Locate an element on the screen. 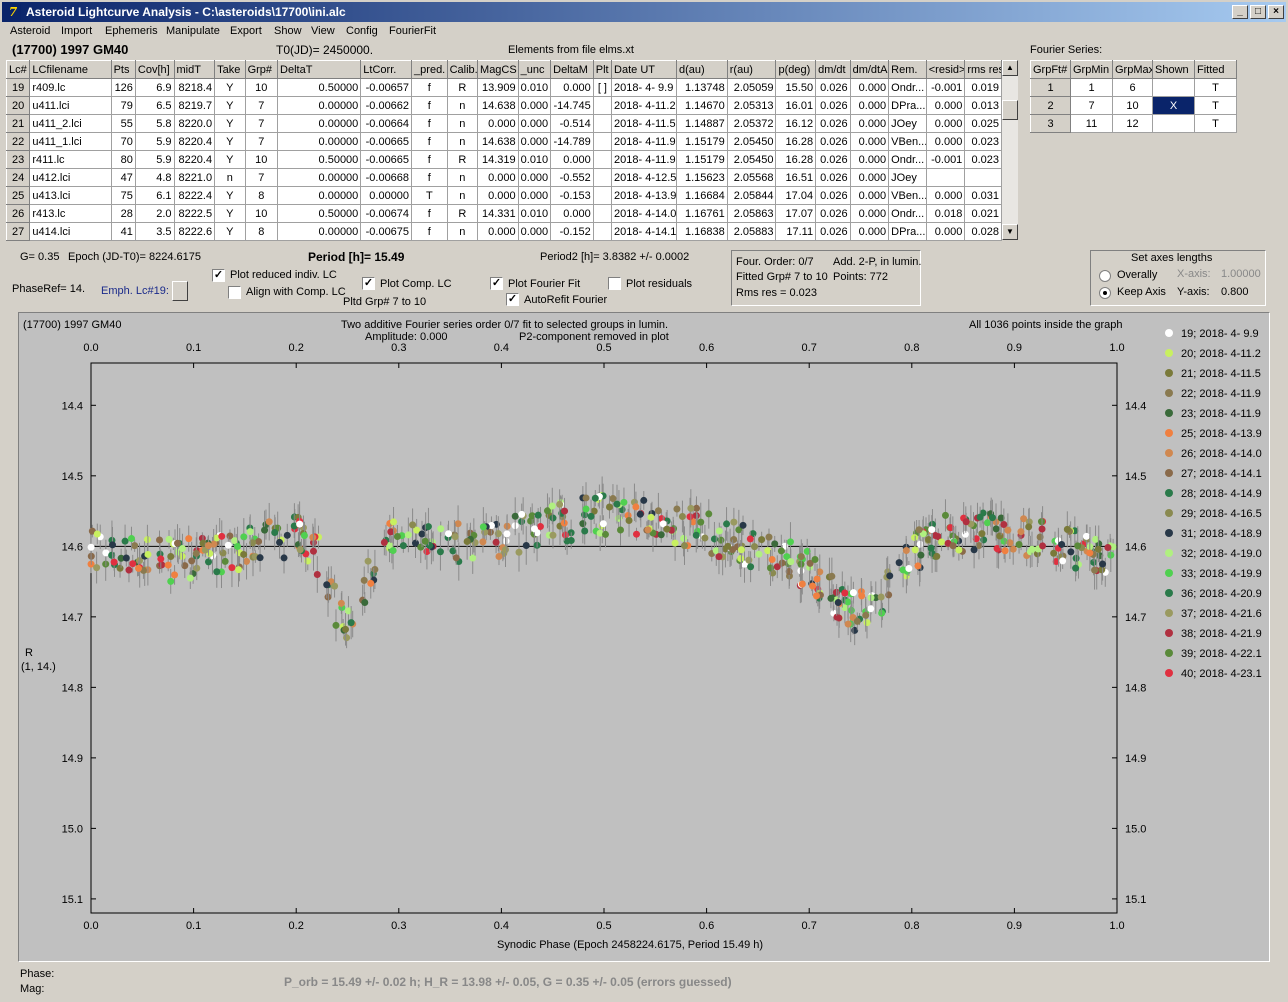  table-cell: 75 is located at coordinates (123, 195).